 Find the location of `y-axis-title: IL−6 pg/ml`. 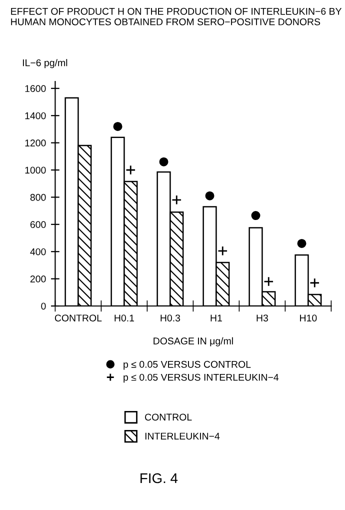

y-axis-title: IL−6 pg/ml is located at coordinates (45, 63).